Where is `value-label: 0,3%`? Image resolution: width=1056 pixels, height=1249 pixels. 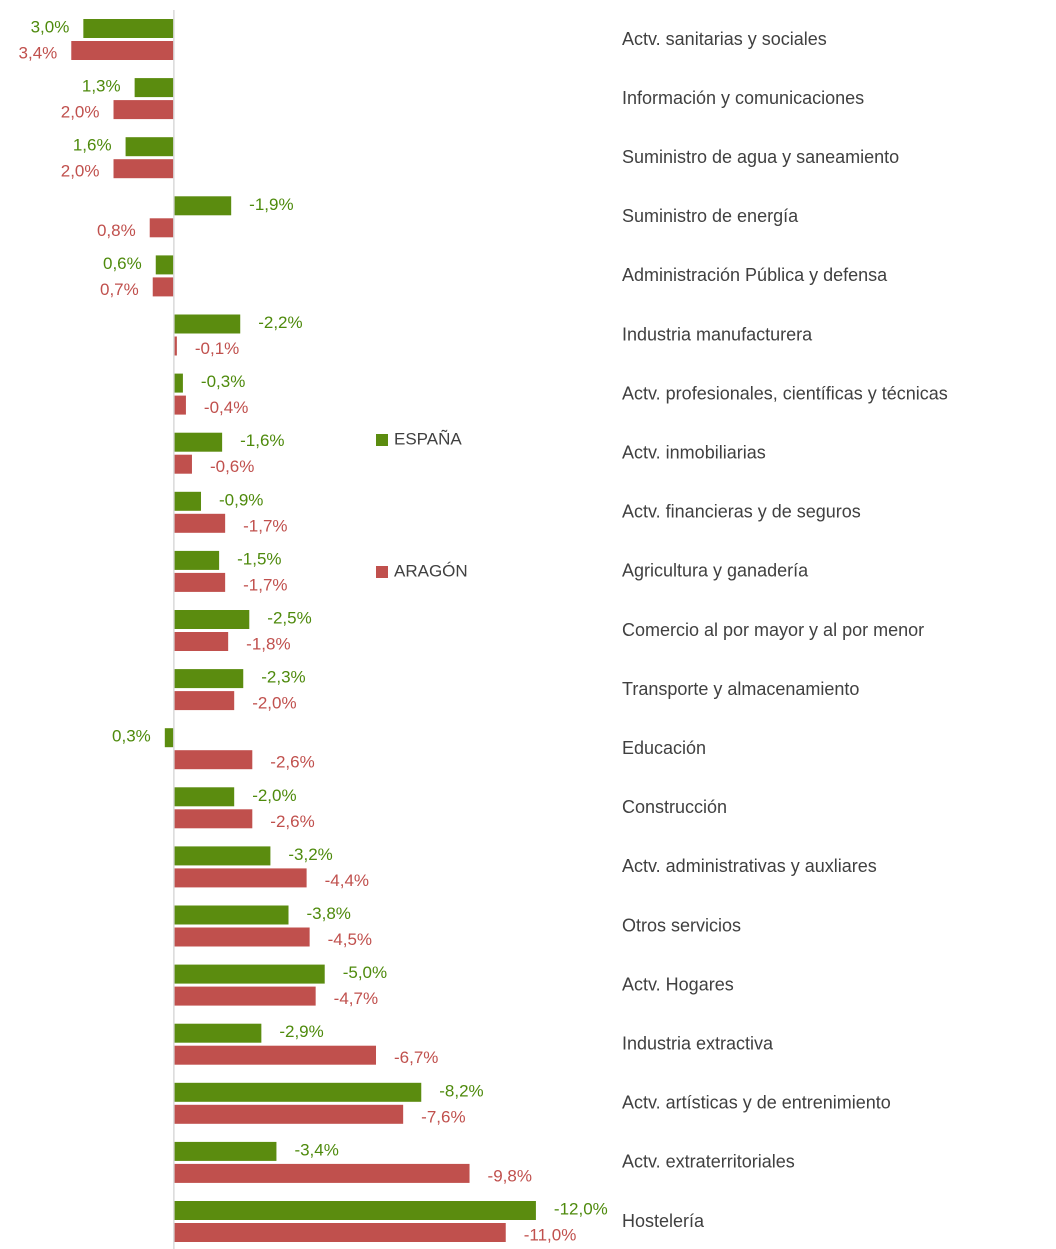 value-label: 0,3% is located at coordinates (131, 736).